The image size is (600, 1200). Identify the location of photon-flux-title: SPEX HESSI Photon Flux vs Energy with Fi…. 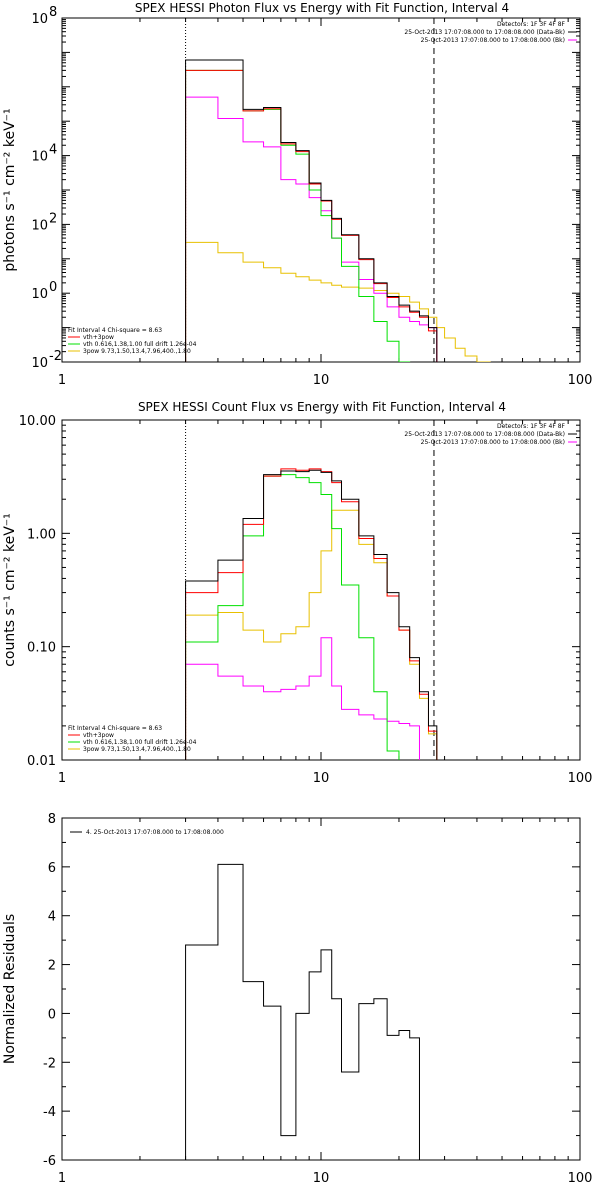
(322, 8).